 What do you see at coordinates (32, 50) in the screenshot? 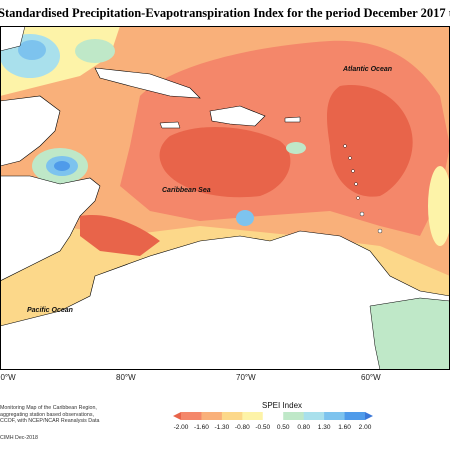
I see `spei-field-wetter-nw` at bounding box center [32, 50].